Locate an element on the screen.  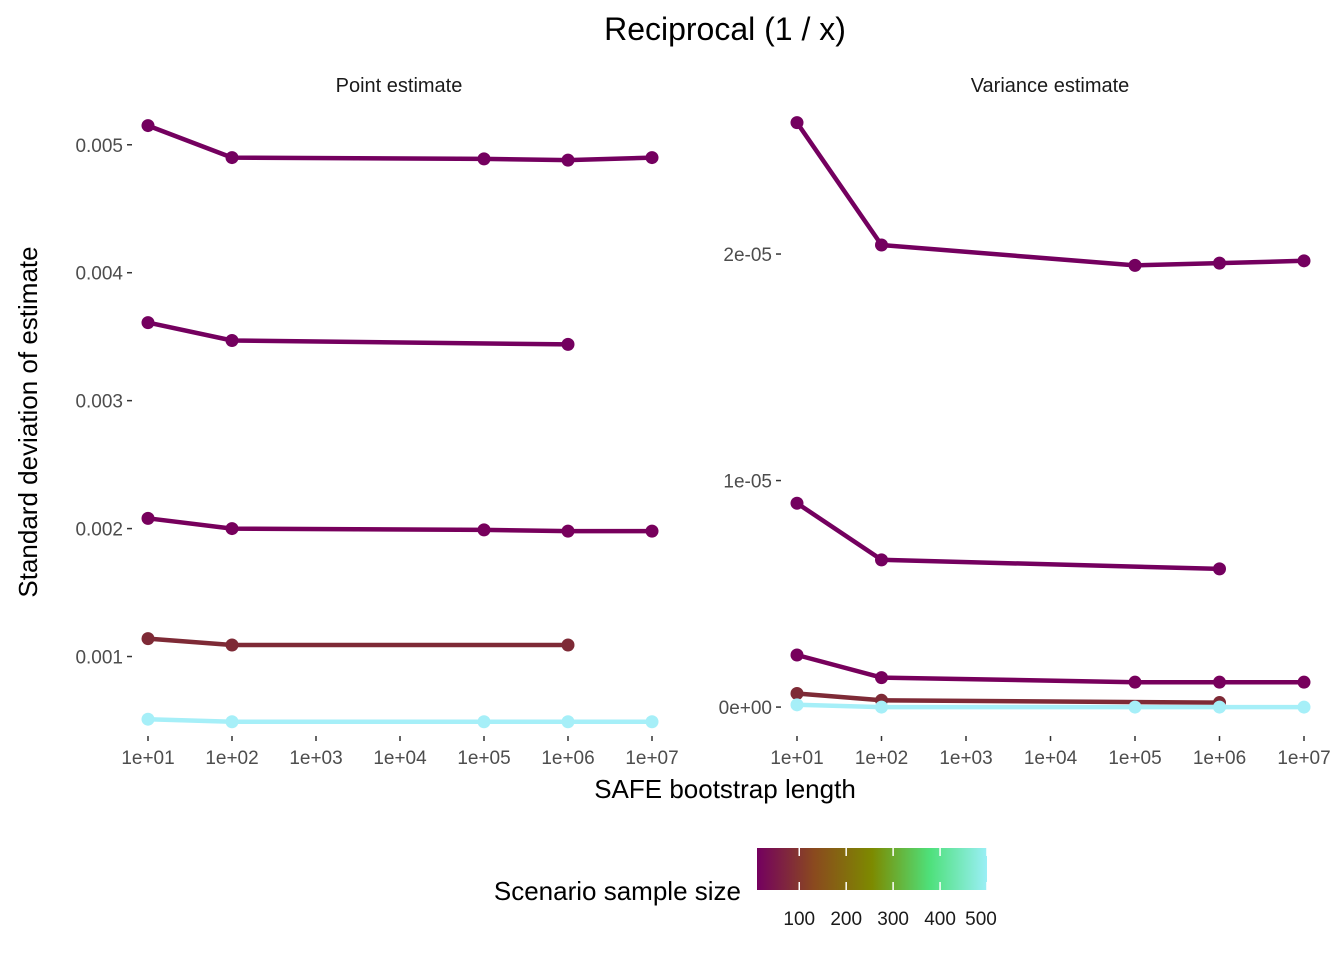
panel-title-variance: Variance estimate is located at coordinates (1050, 86).